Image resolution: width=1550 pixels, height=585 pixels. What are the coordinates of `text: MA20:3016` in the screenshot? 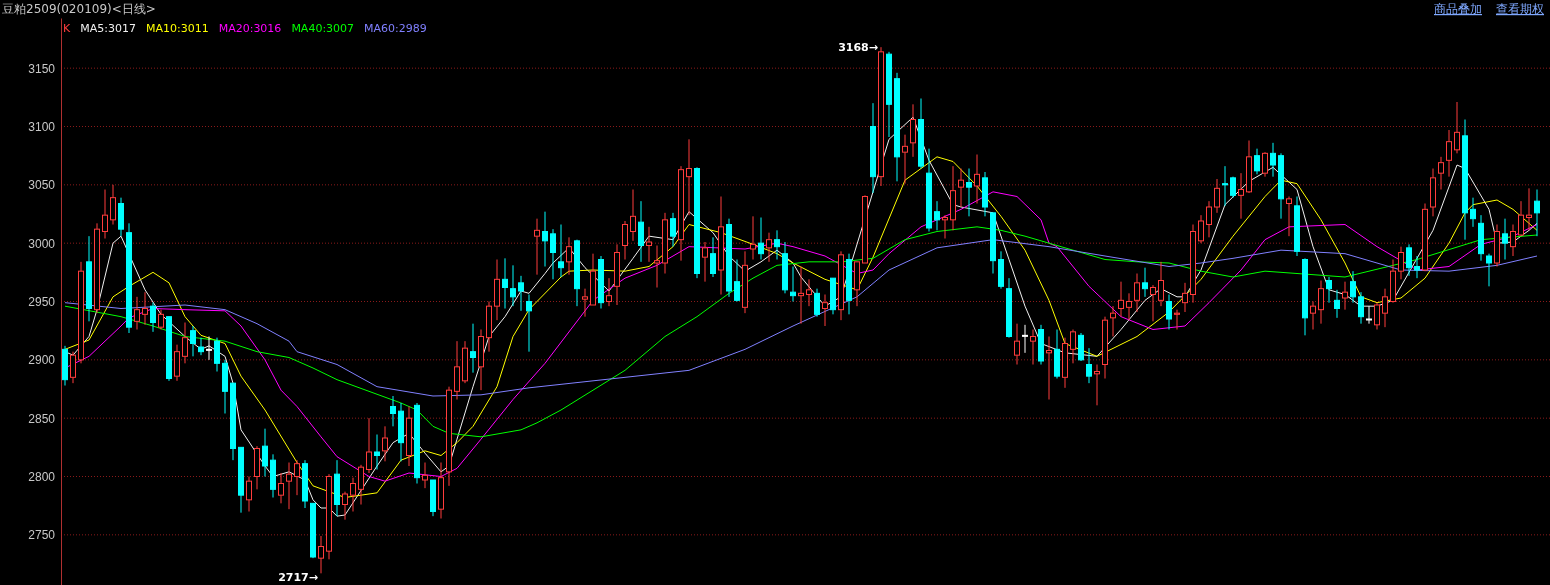 It's located at (250, 28).